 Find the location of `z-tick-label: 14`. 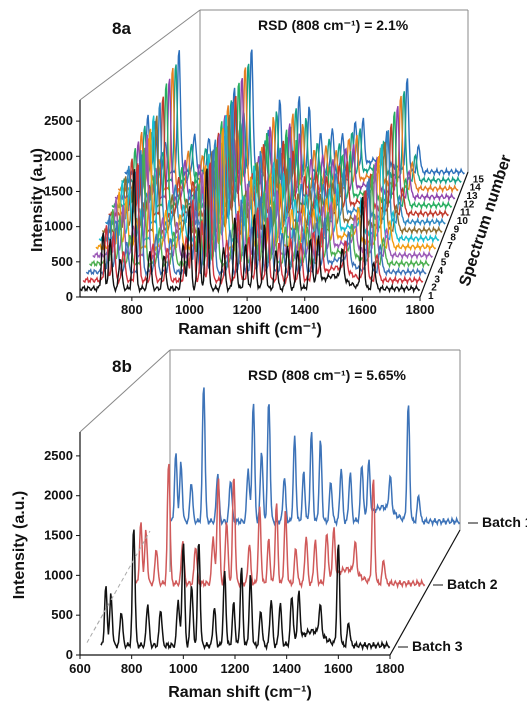

z-tick-label: 14 is located at coordinates (476, 188).